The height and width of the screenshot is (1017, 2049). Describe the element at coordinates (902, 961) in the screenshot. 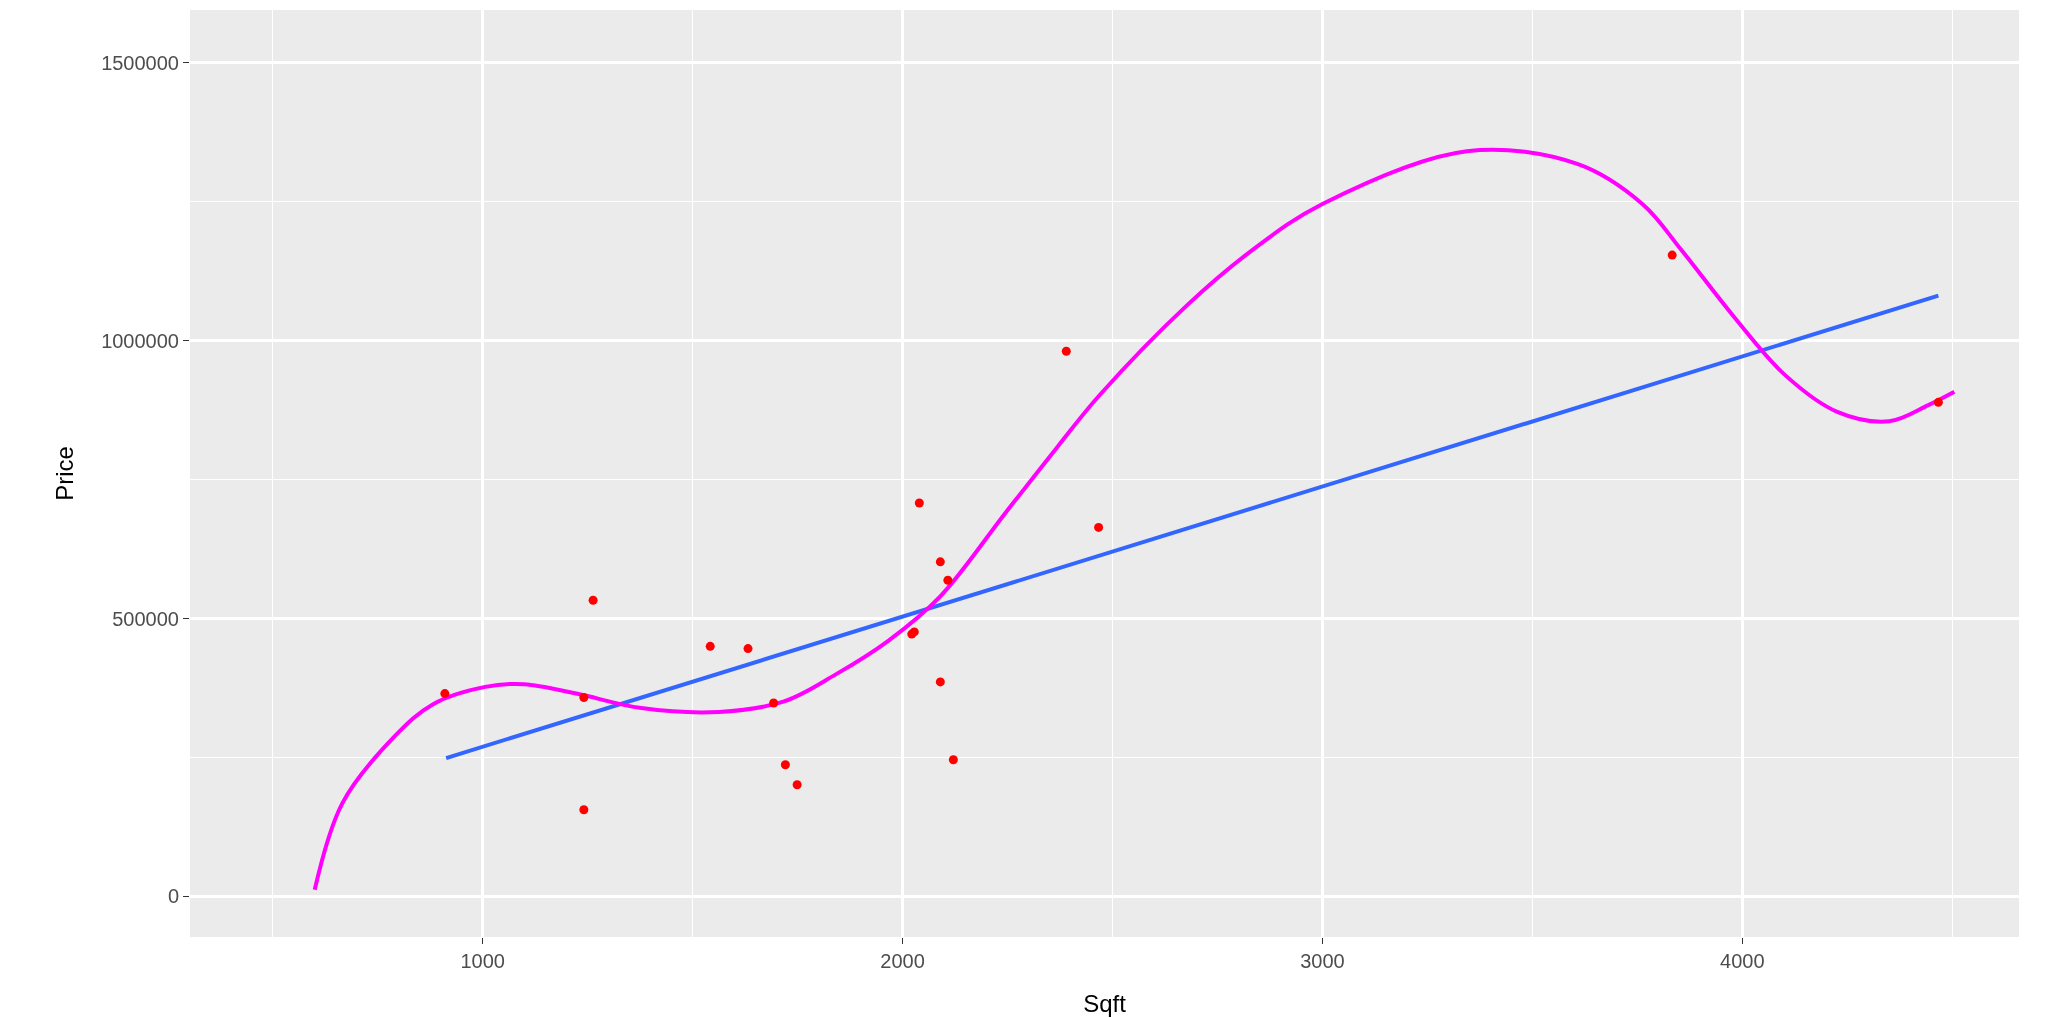

I see `x-tick-label: 2000` at that location.